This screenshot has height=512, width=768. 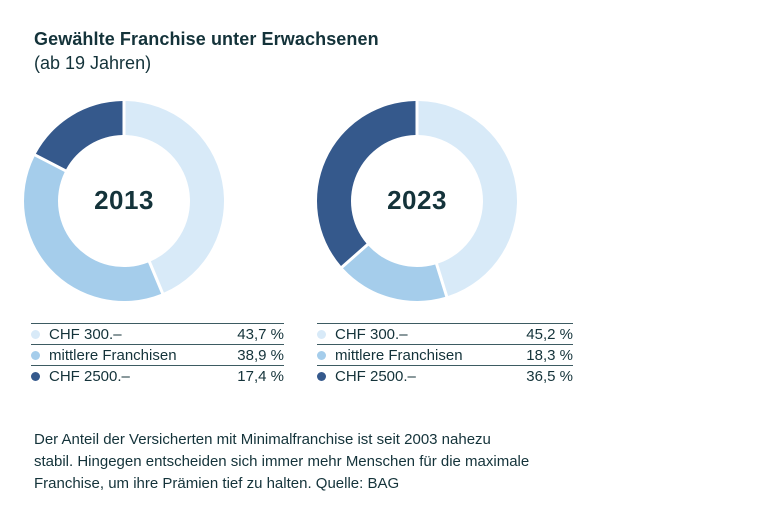 I want to click on donut-center-label-2023: 2023, so click(x=417, y=199).